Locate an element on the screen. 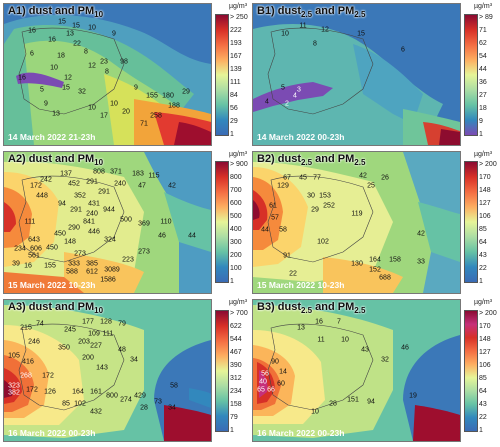  station-value: 448 is located at coordinates (42, 196).